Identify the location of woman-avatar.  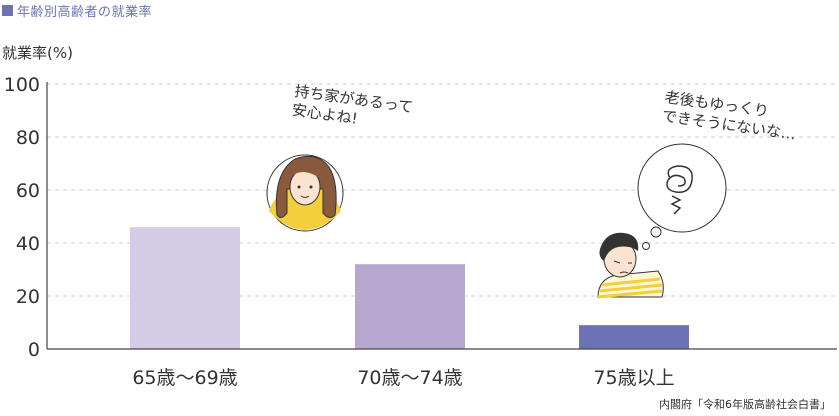
(305, 193).